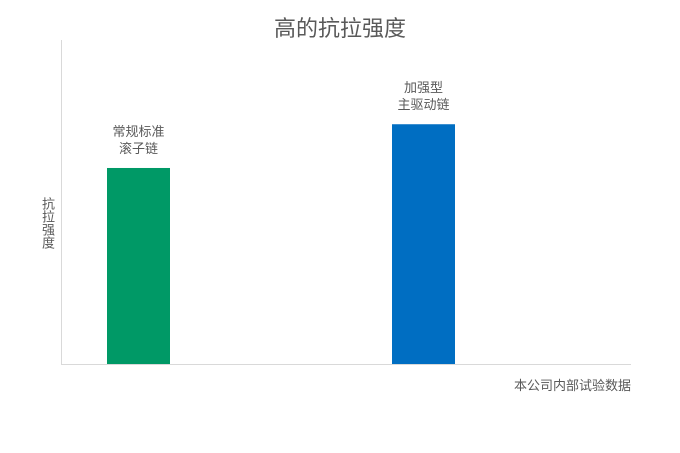 This screenshot has height=453, width=680. What do you see at coordinates (138, 140) in the screenshot?
I see `bar-label: 常规标准 滚子链` at bounding box center [138, 140].